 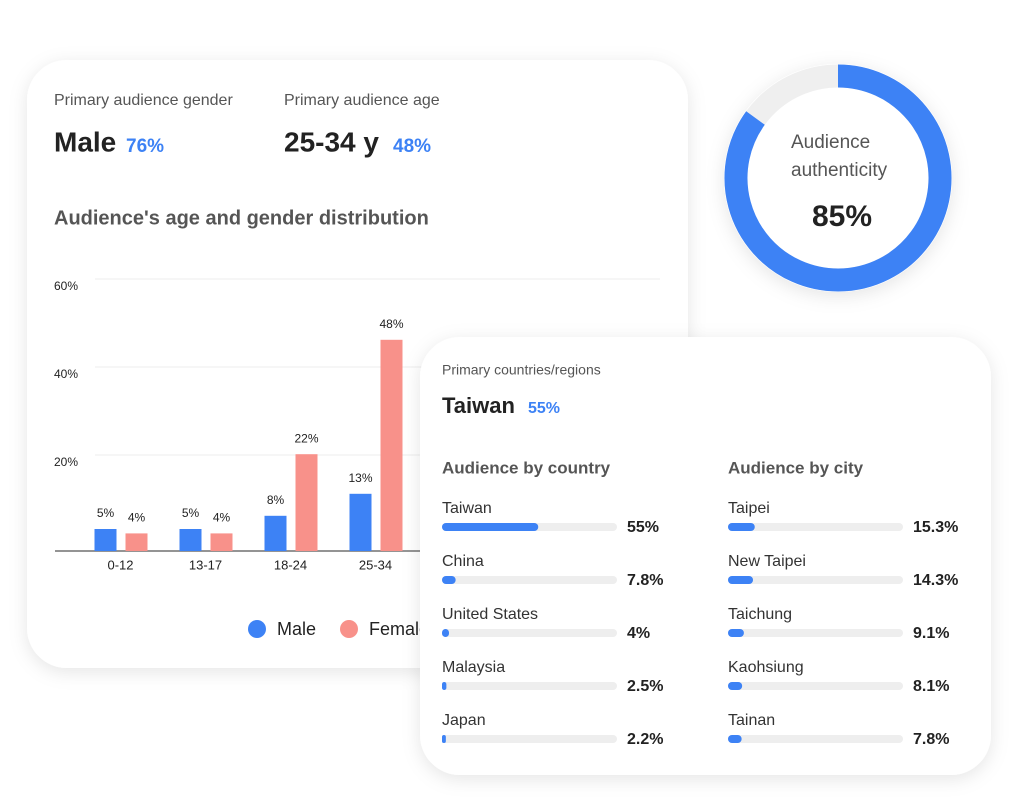 I want to click on item-name: Taipei, so click(x=749, y=508).